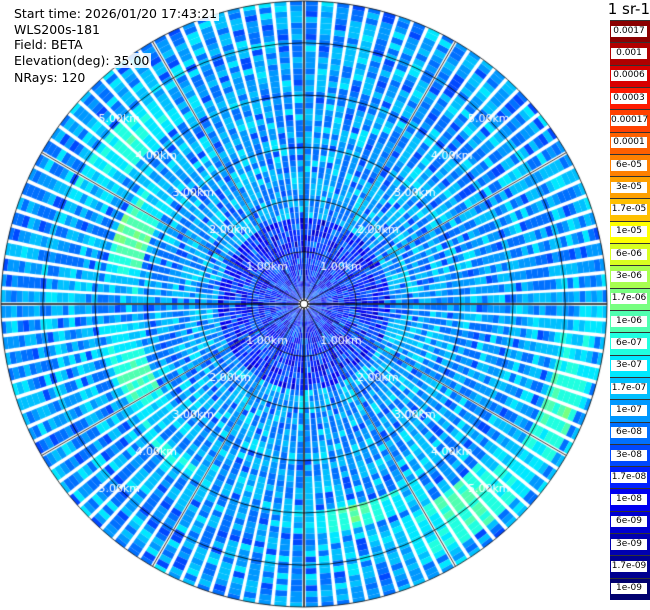  What do you see at coordinates (629, 455) in the screenshot?
I see `colorbar-tick-label: 3e-08` at bounding box center [629, 455].